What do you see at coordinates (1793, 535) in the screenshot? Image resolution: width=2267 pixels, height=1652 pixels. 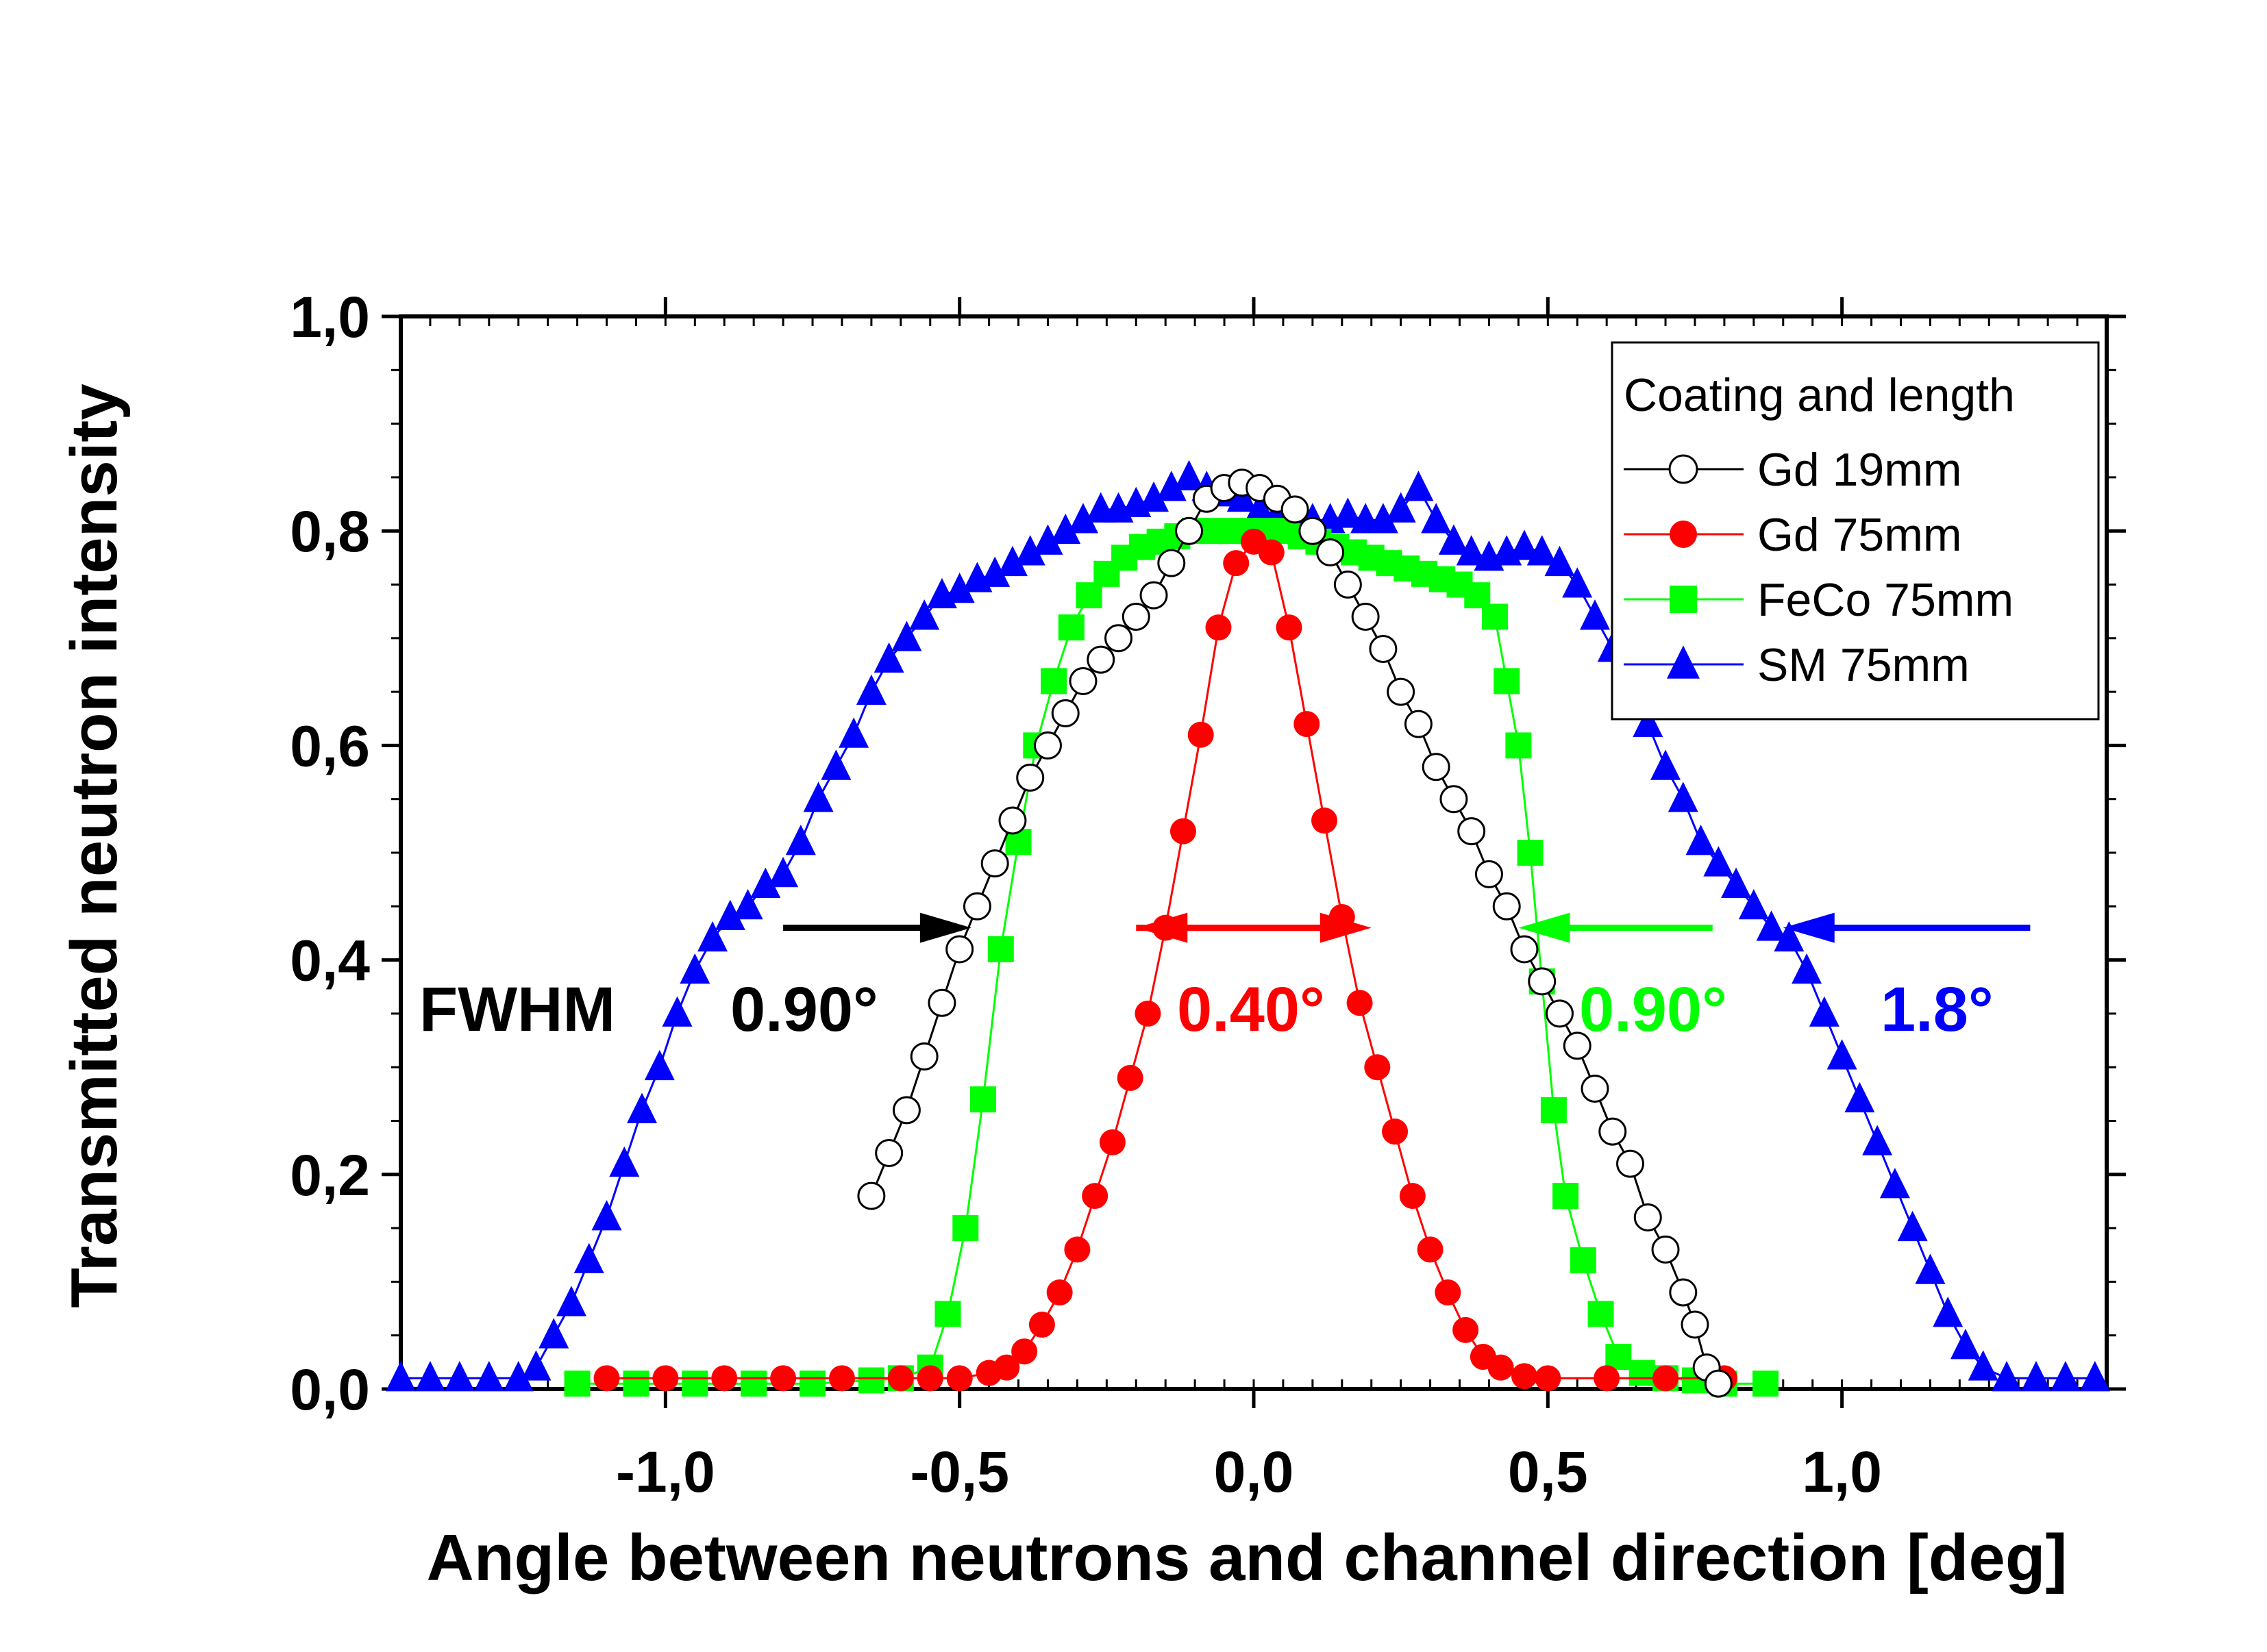 I see `legend-item: Gd 75mm` at bounding box center [1793, 535].